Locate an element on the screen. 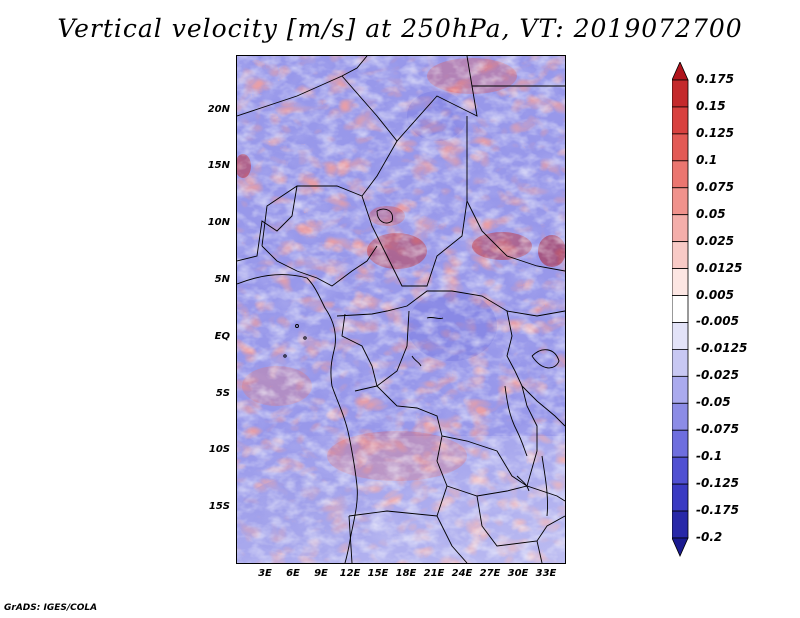 This screenshot has width=800, height=618. lat-label: EQ is located at coordinates (222, 336).